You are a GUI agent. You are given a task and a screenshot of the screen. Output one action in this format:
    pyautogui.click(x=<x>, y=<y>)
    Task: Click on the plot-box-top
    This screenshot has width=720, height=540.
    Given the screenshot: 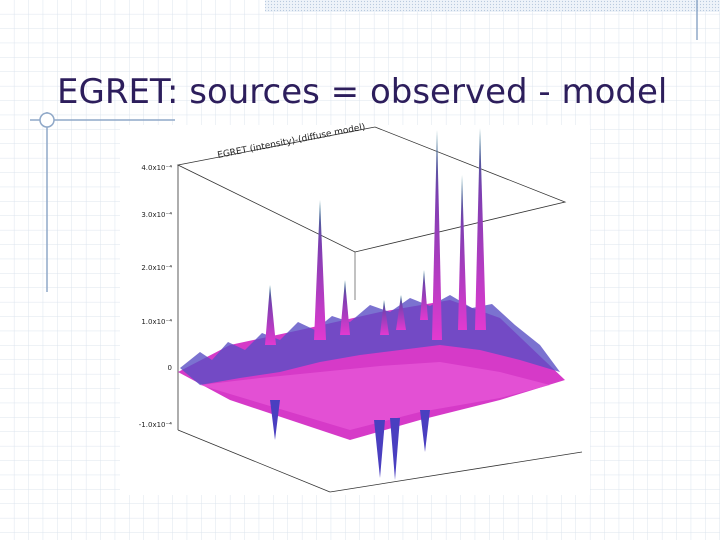 What is the action you would take?
    pyautogui.click(x=371, y=189)
    